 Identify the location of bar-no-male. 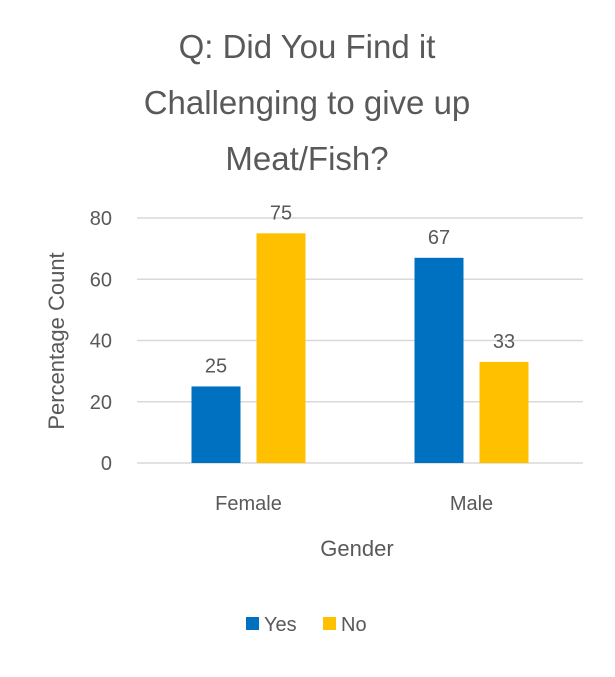
(504, 412).